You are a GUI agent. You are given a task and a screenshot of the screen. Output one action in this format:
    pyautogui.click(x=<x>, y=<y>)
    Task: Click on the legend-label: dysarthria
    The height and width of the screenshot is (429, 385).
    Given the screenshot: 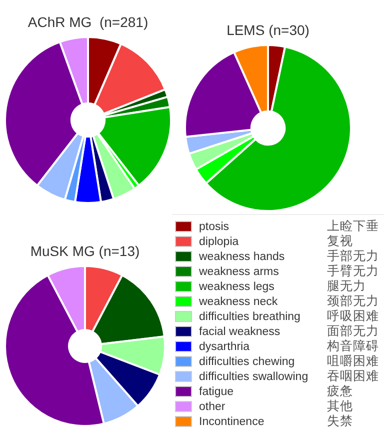 What is the action you would take?
    pyautogui.click(x=224, y=346)
    